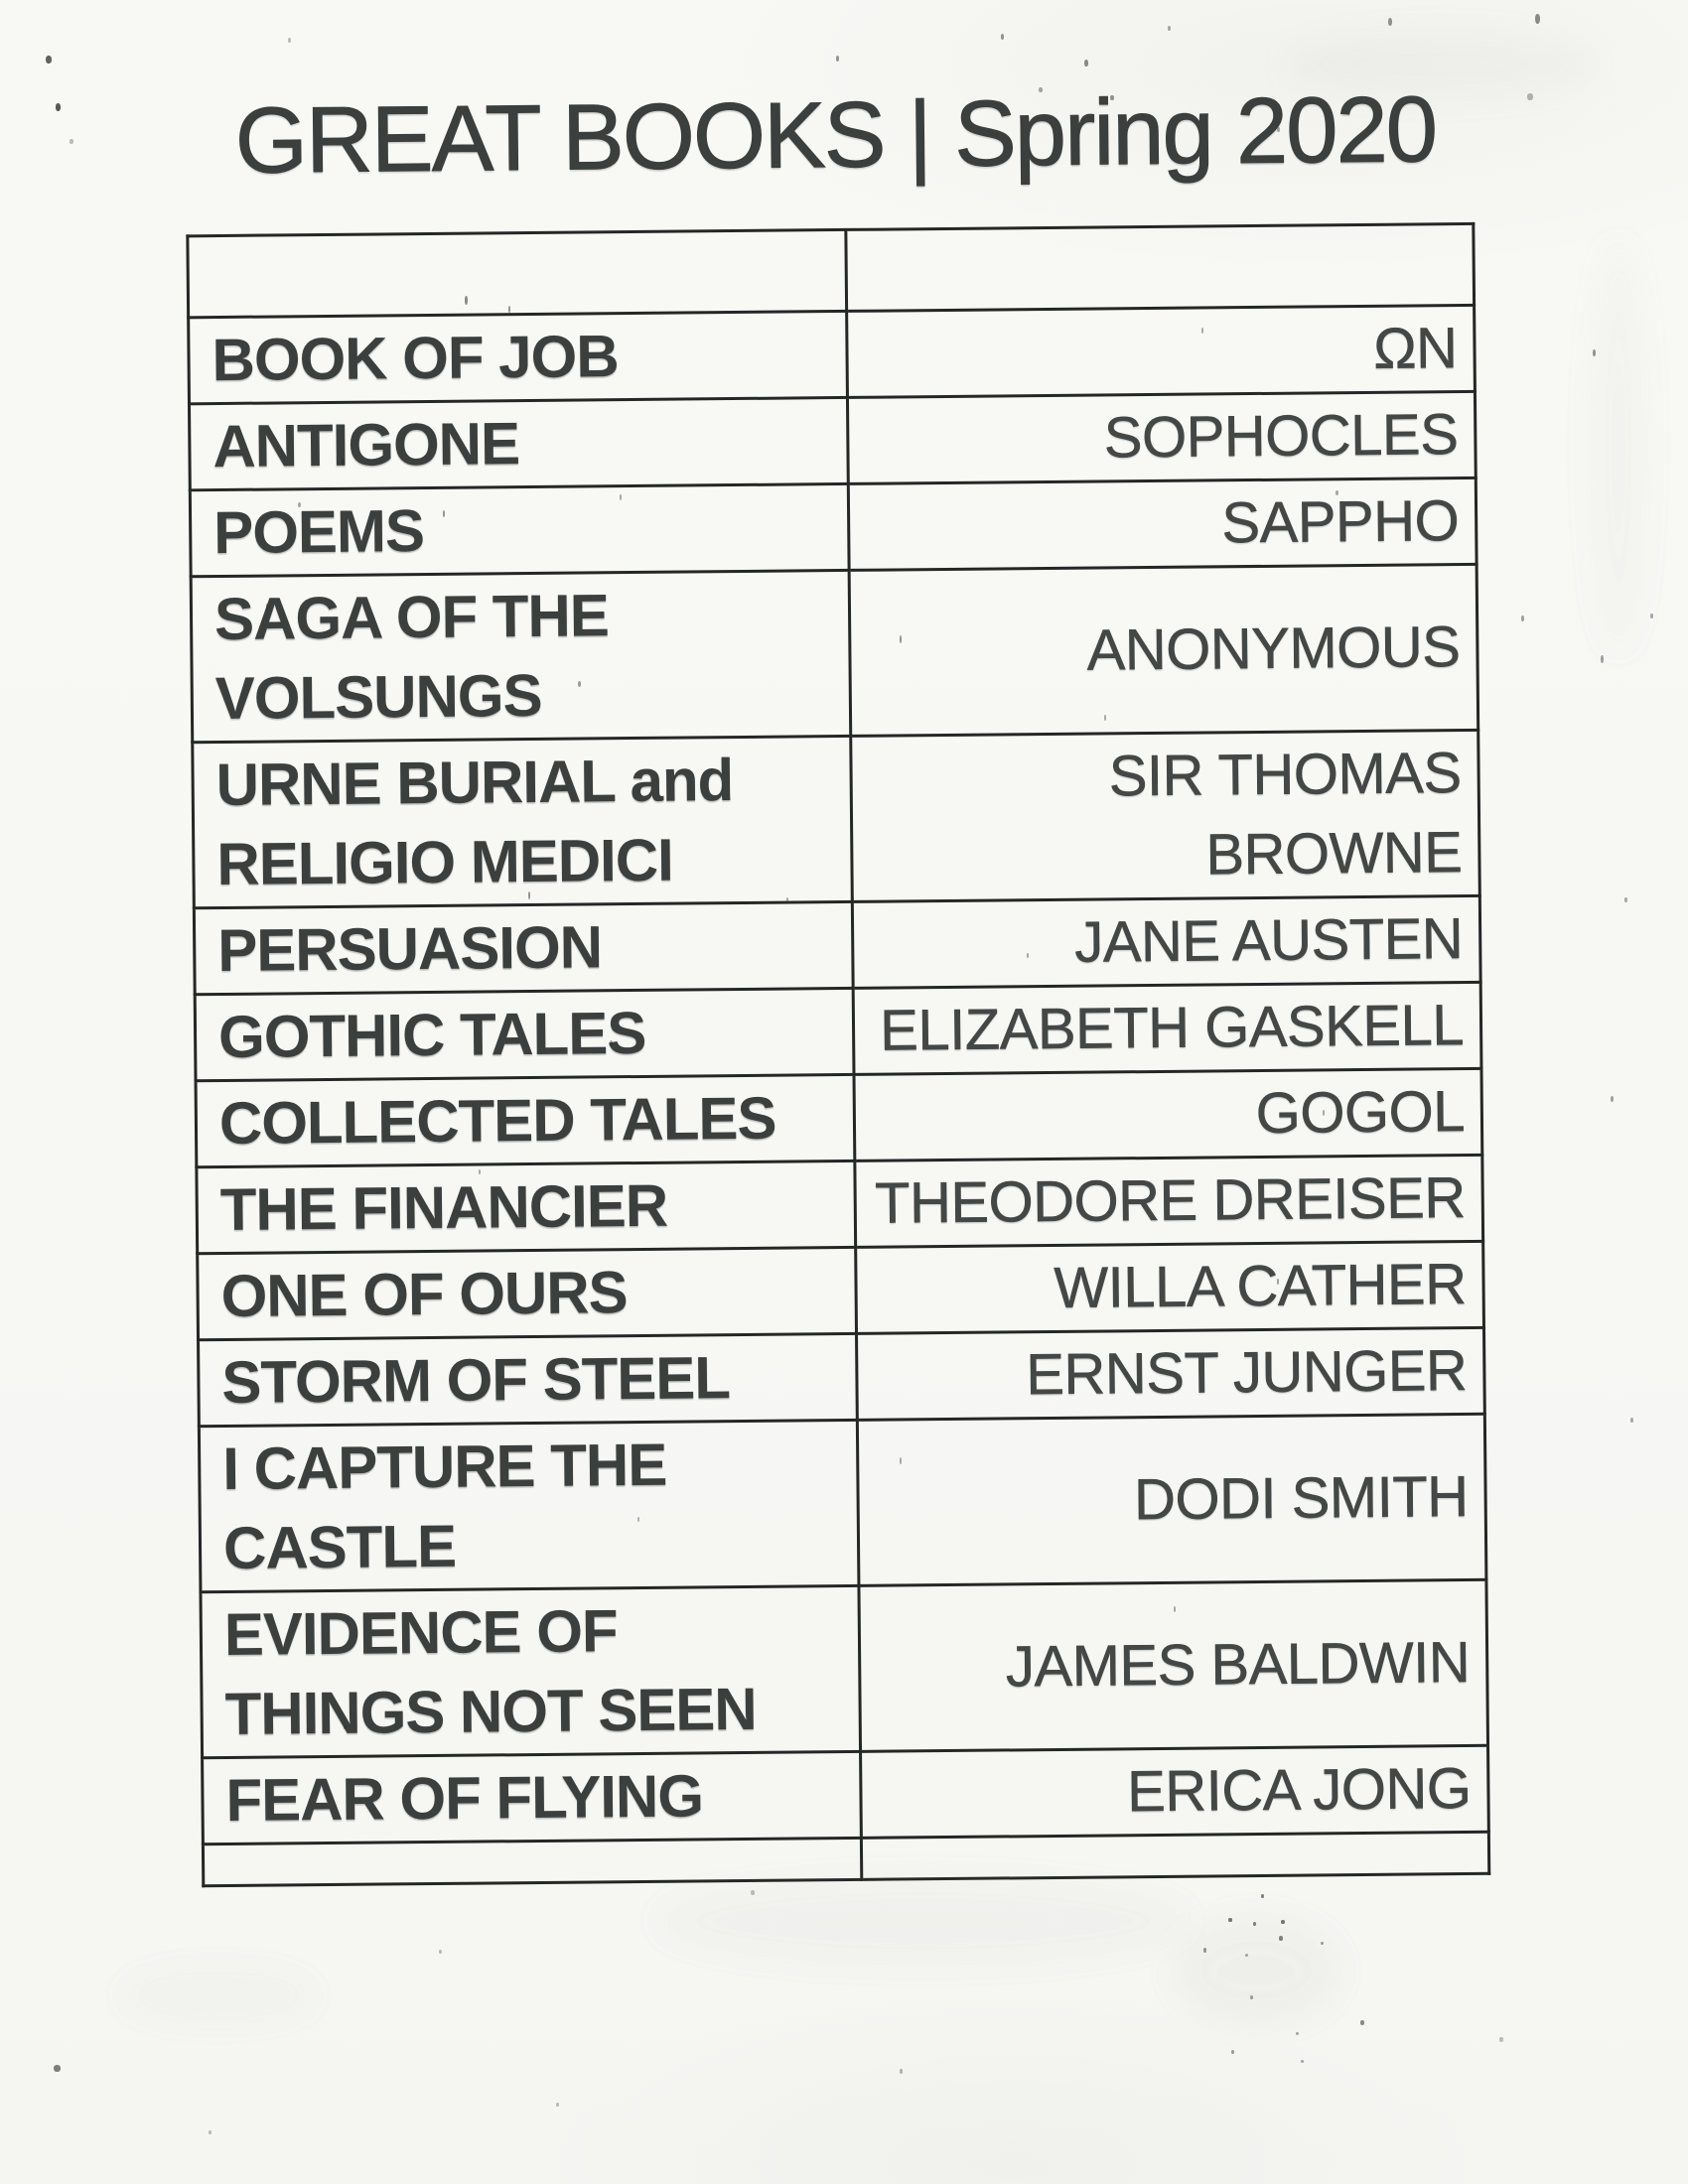 The height and width of the screenshot is (2184, 1688). Describe the element at coordinates (1340, 522) in the screenshot. I see `author-name: SAPPHO` at that location.